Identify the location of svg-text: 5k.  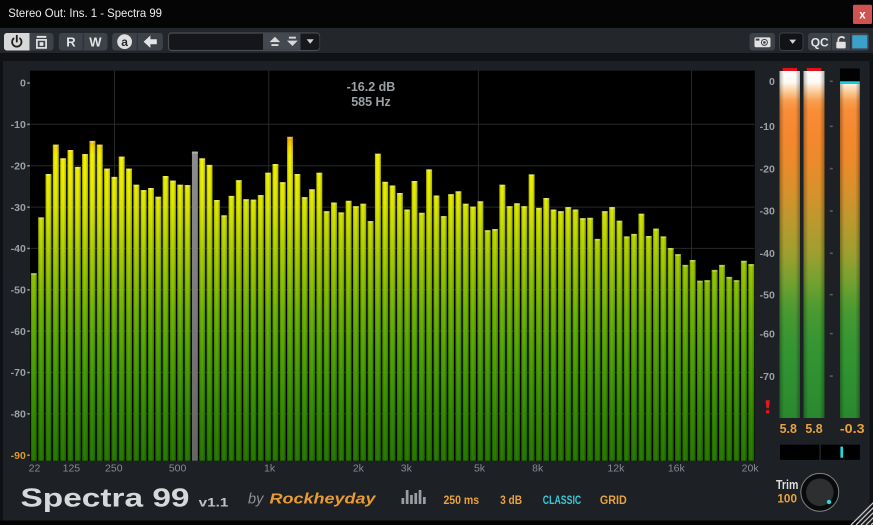
(480, 468).